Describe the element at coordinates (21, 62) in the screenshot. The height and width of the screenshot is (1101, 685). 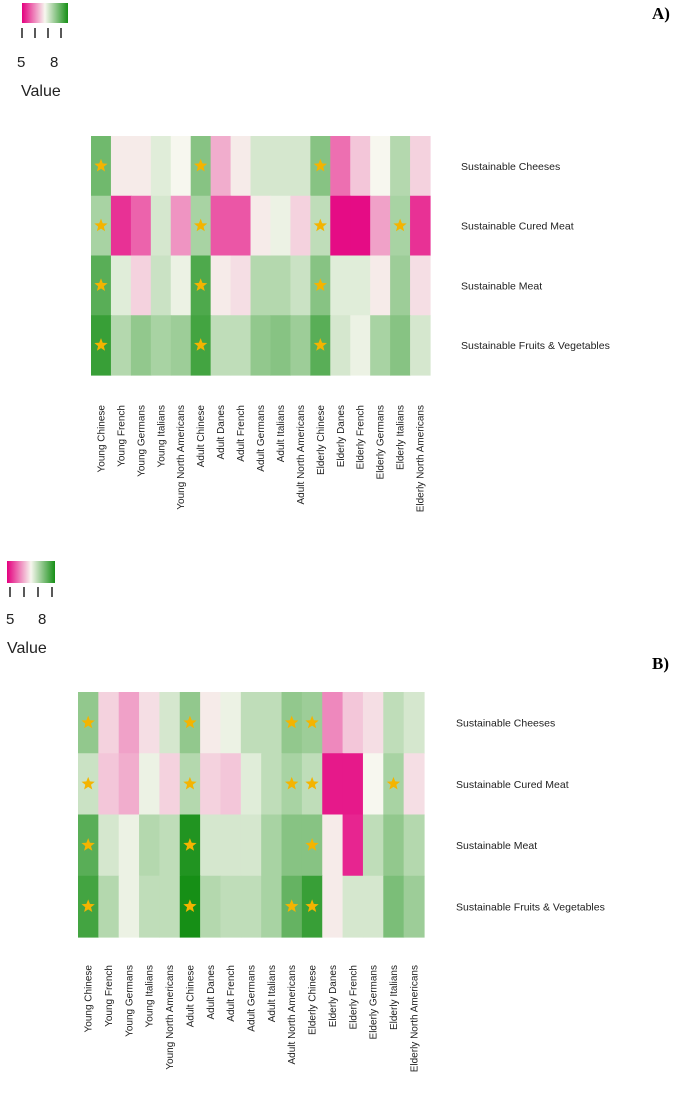
I see `legend-a-tick-min: 5` at that location.